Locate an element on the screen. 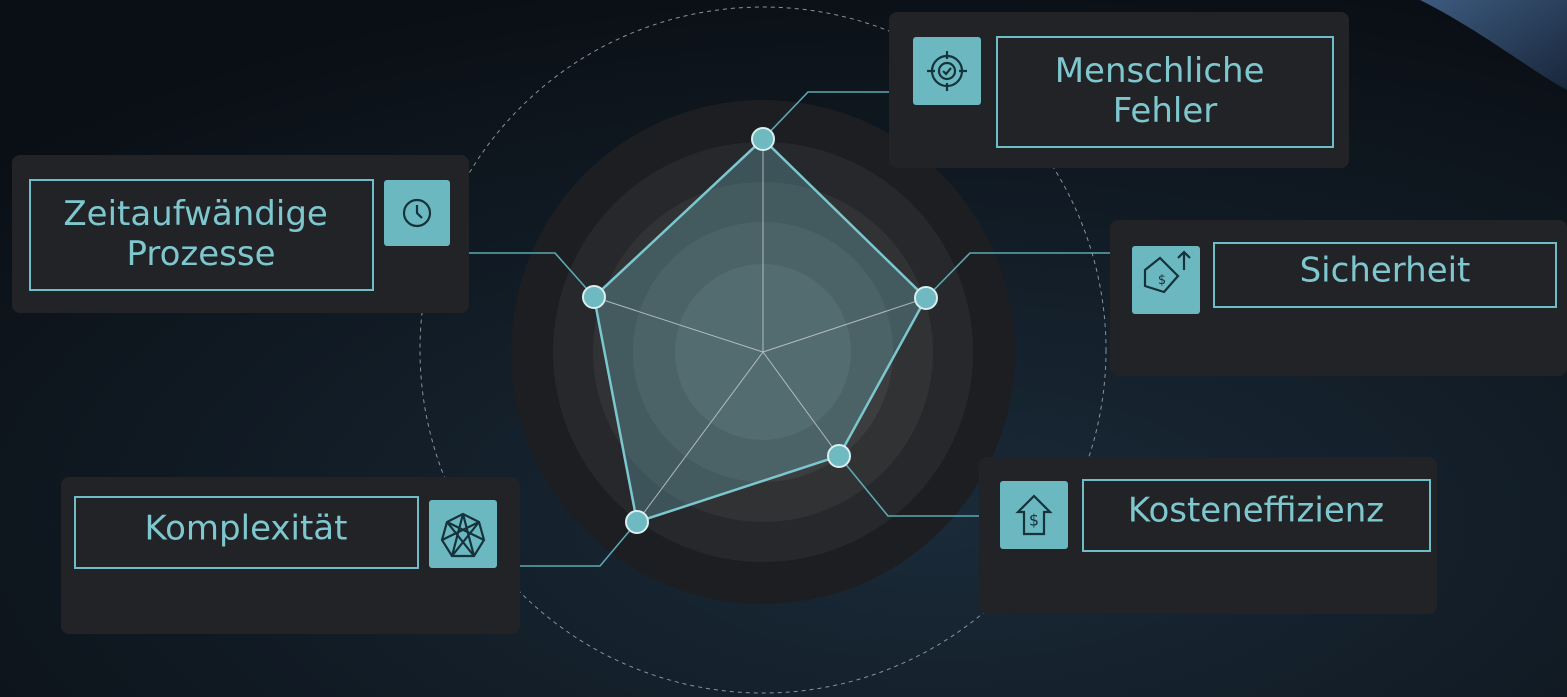 Image resolution: width=1567 pixels, height=697 pixels. node-label: Kosteneffizienz is located at coordinates (1256, 511).